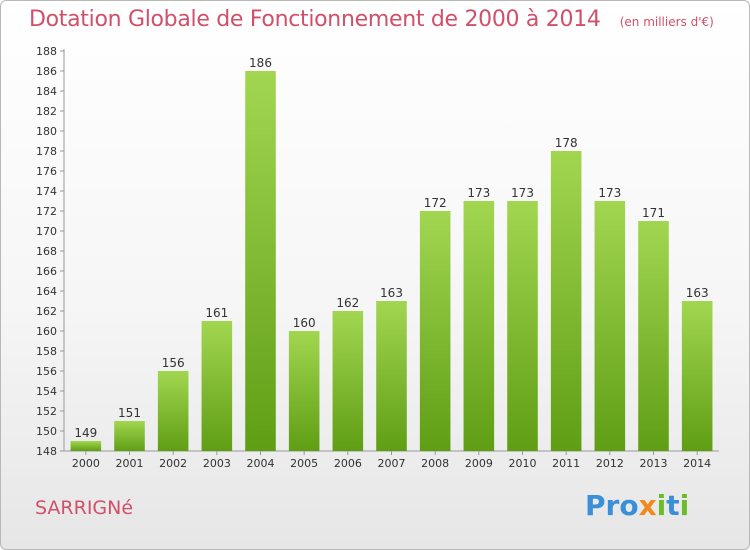 The width and height of the screenshot is (750, 550). I want to click on y-tick-label: 172, so click(46, 211).